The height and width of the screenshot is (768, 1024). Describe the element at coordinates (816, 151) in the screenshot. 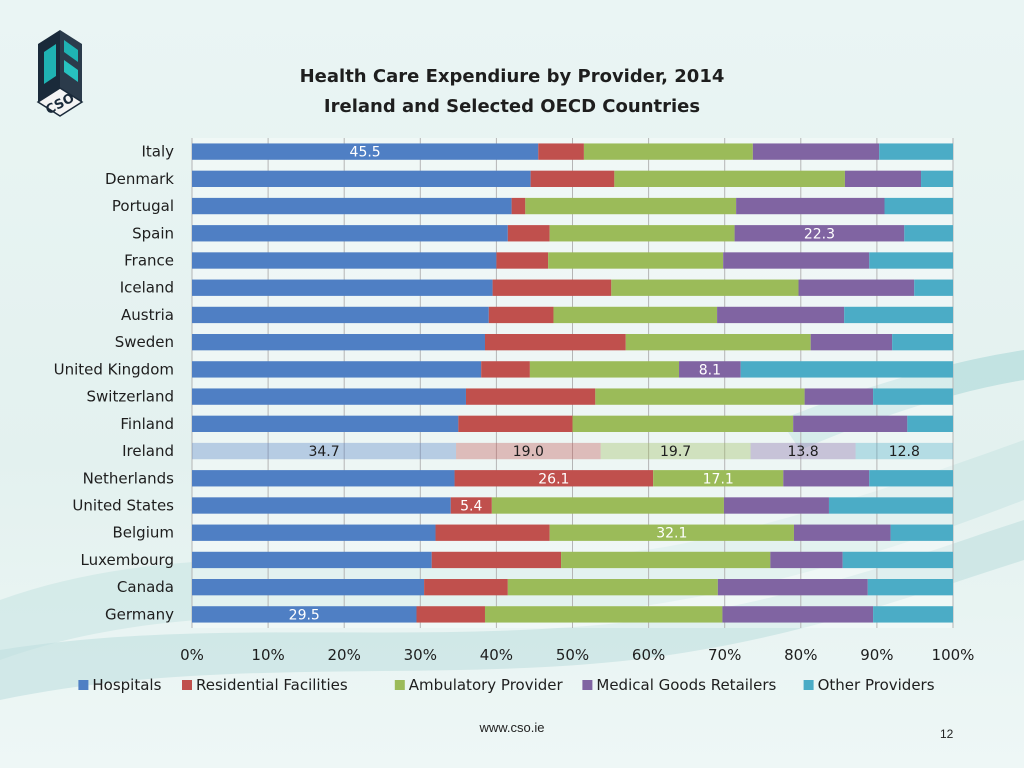

I see `bar-medical-goods-retailers-italy` at that location.